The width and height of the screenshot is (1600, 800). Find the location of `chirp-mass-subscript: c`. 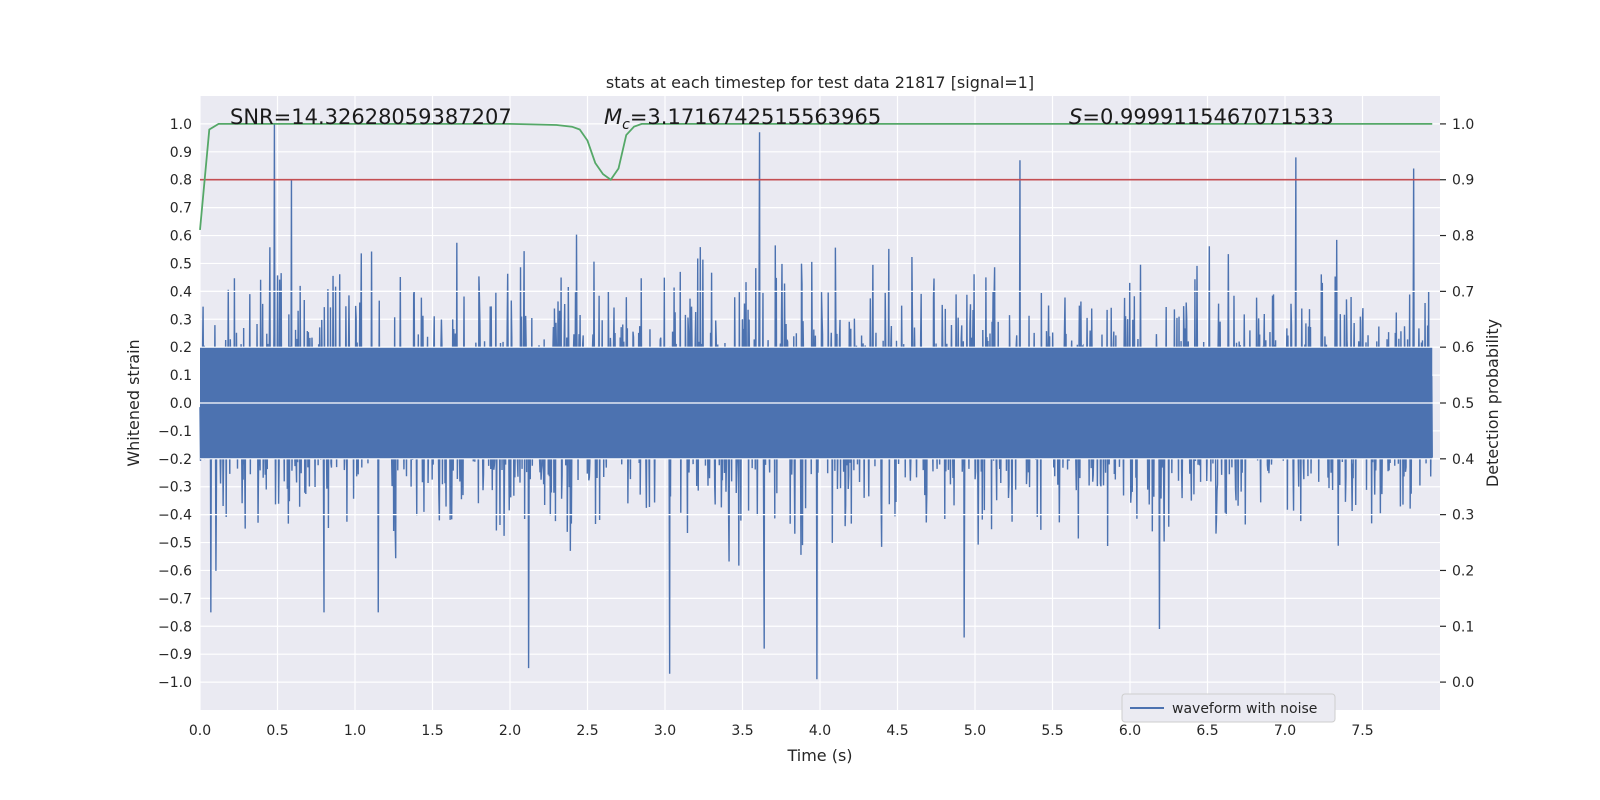

chirp-mass-subscript: c is located at coordinates (626, 125).